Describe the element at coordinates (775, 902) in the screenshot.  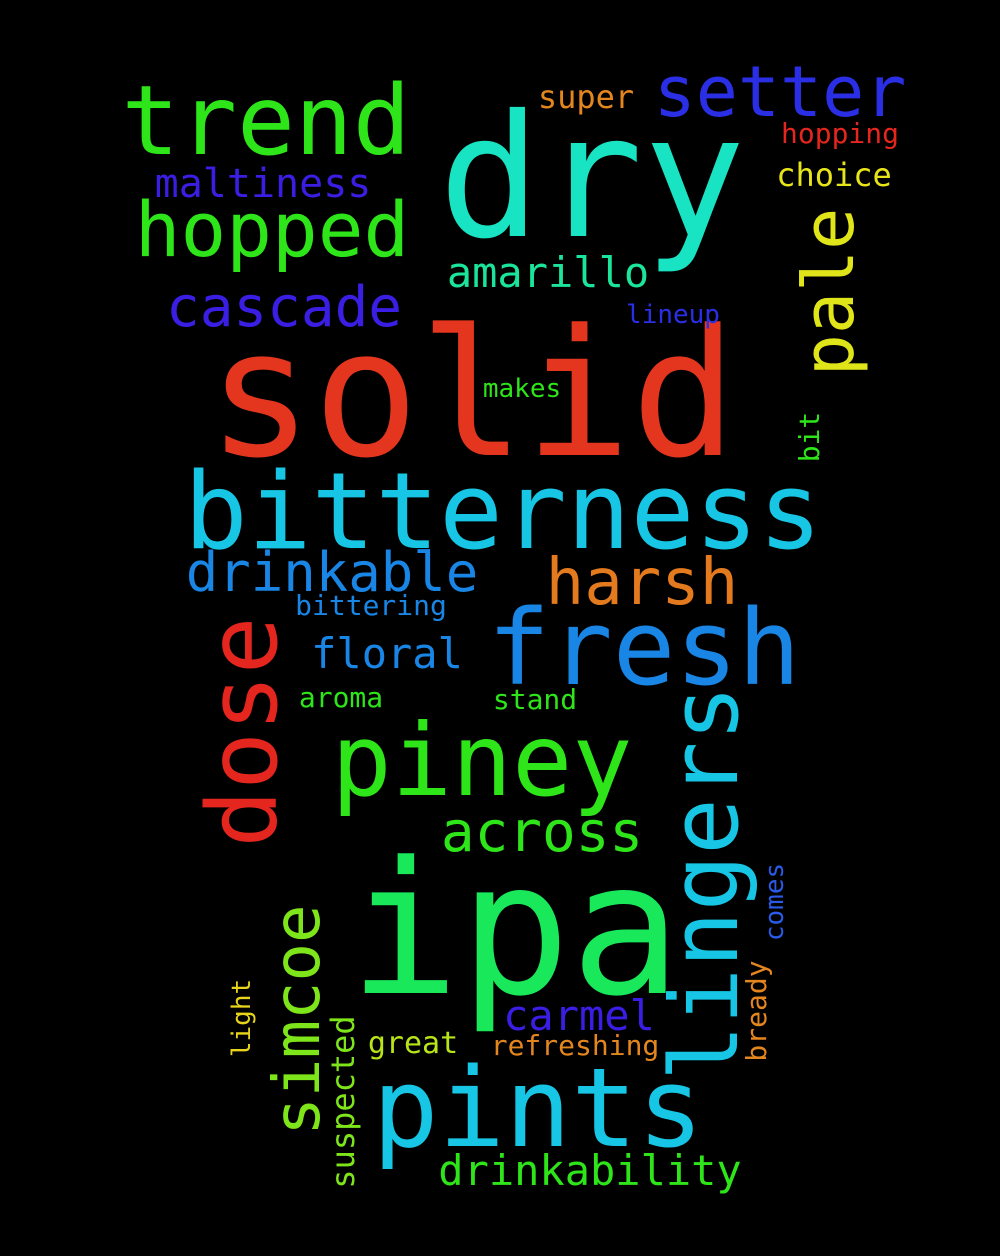
I see `word-comes: comes` at that location.